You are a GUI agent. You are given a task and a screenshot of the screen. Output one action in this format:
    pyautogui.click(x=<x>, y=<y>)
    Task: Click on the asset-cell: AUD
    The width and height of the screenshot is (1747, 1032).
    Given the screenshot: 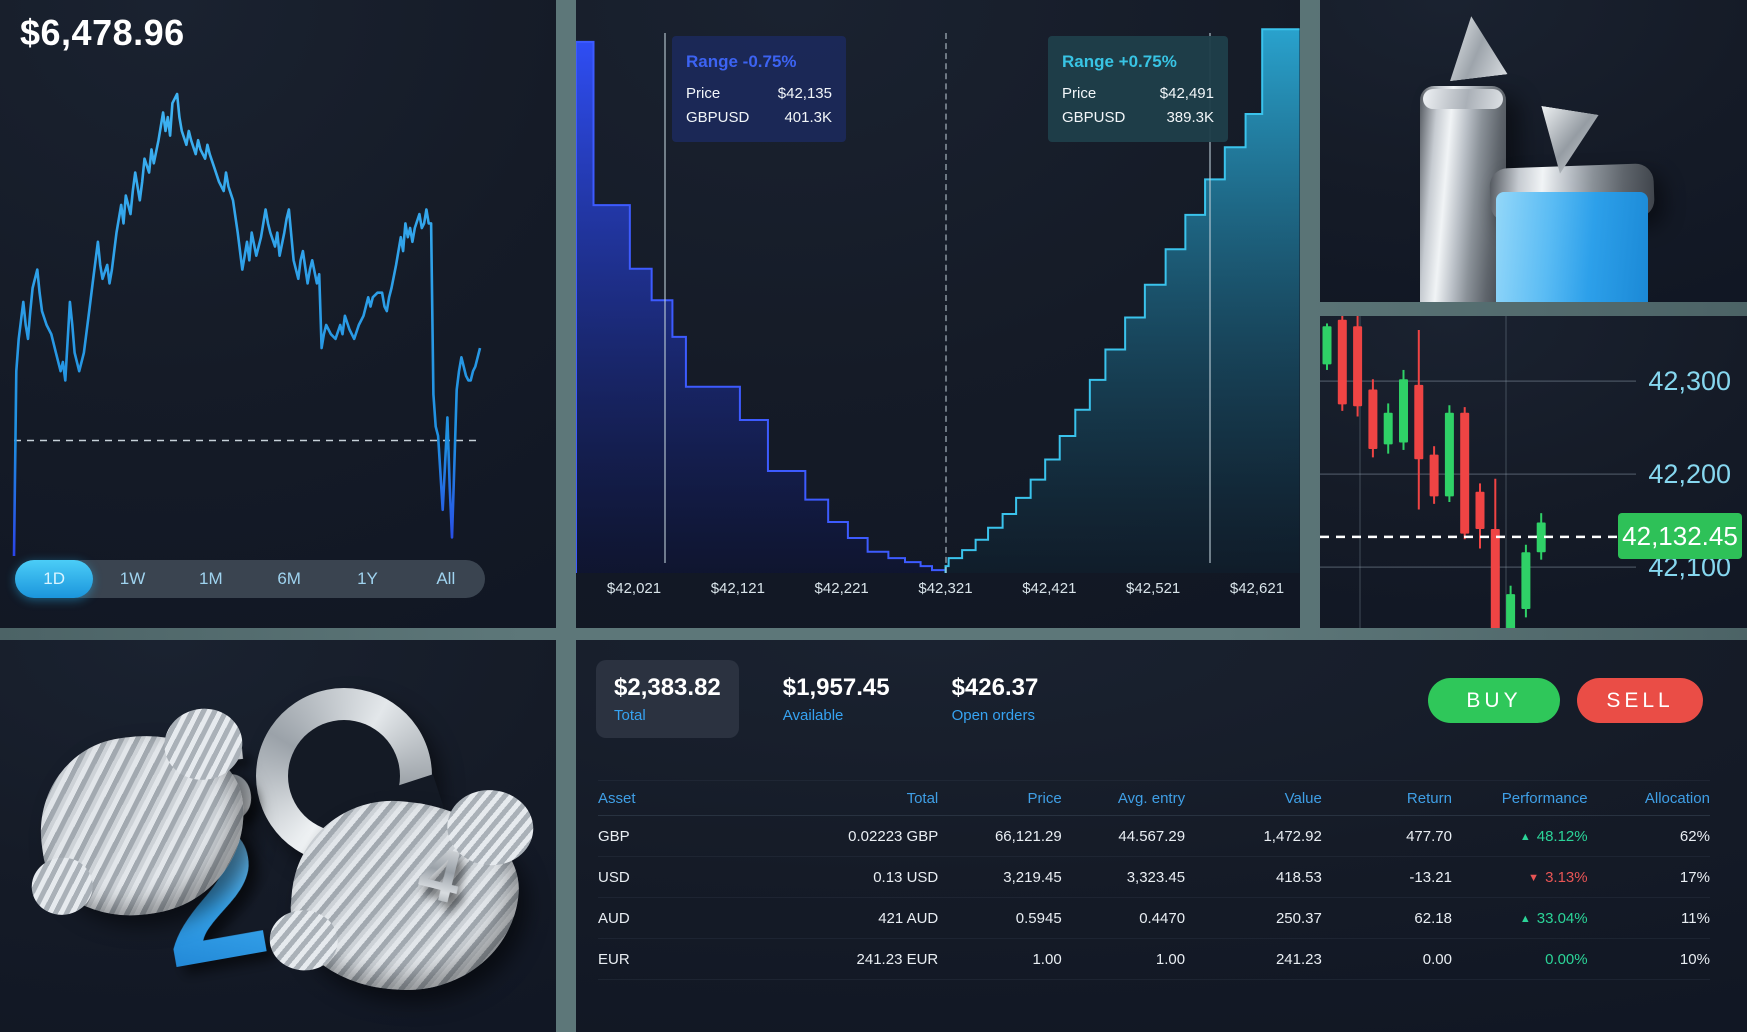 What is the action you would take?
    pyautogui.click(x=614, y=918)
    